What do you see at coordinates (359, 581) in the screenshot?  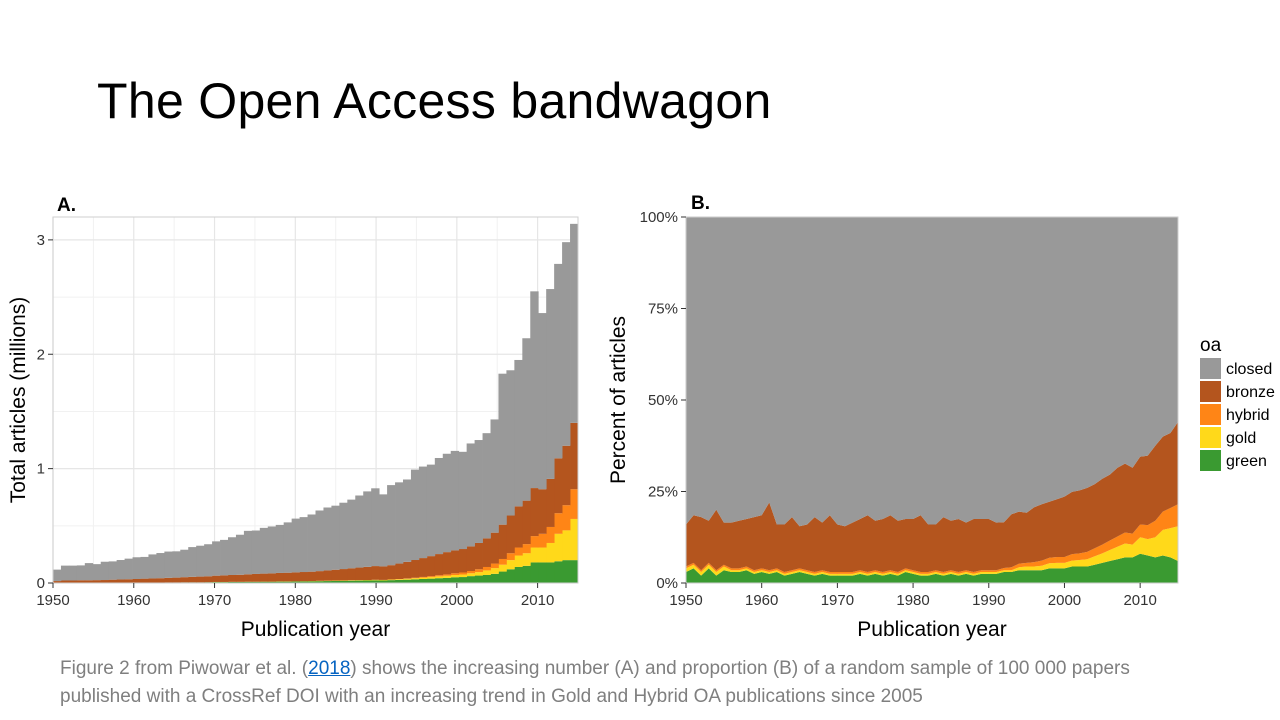 I see `bar-green-1988` at bounding box center [359, 581].